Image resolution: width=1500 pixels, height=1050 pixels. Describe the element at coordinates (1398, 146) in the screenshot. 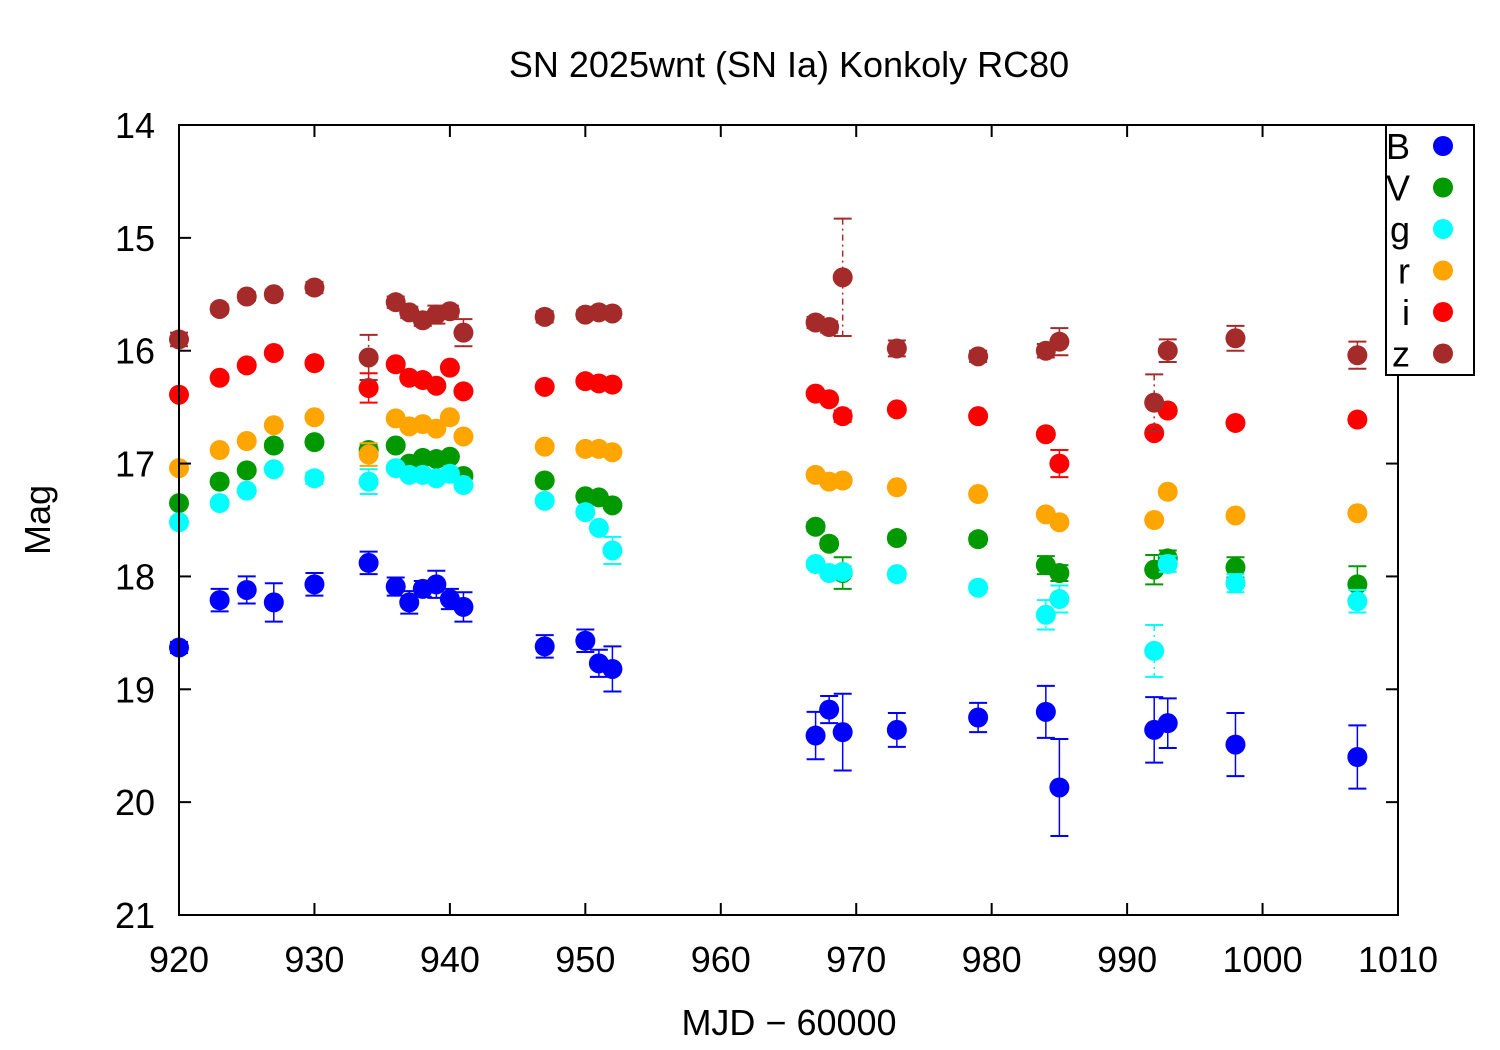

I see `legend-label: B` at that location.